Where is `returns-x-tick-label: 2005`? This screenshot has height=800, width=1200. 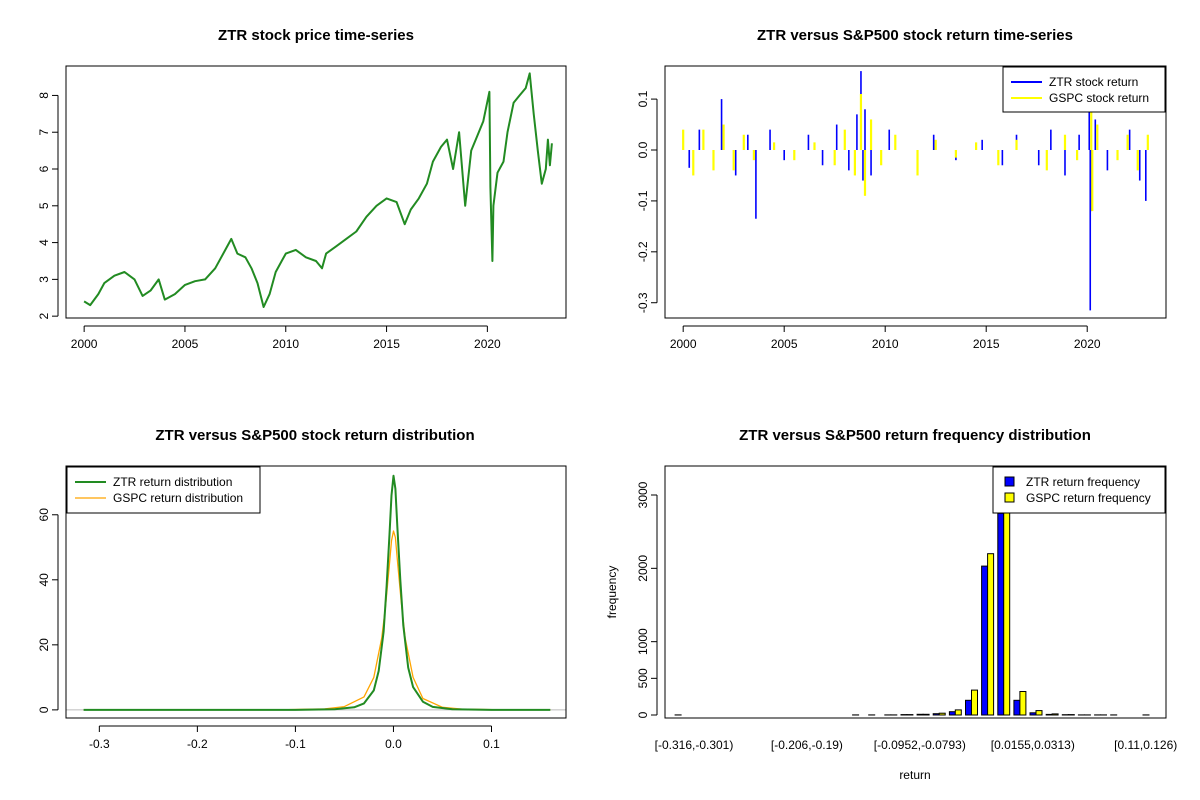
returns-x-tick-label: 2005 is located at coordinates (784, 344).